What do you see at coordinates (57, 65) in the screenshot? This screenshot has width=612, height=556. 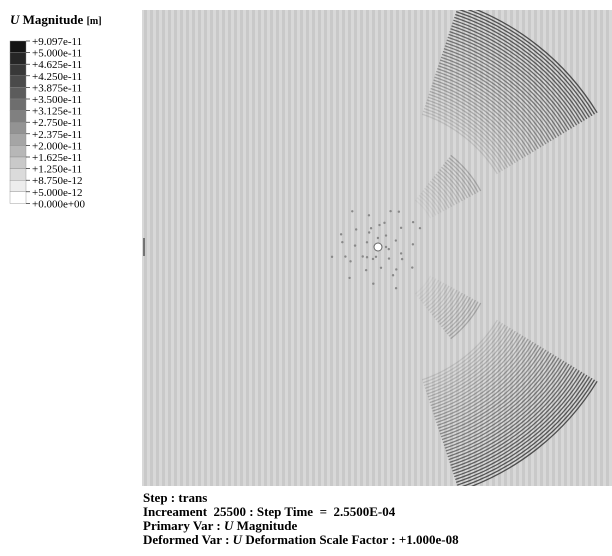 I see `legend-label: +4.625e-11` at bounding box center [57, 65].